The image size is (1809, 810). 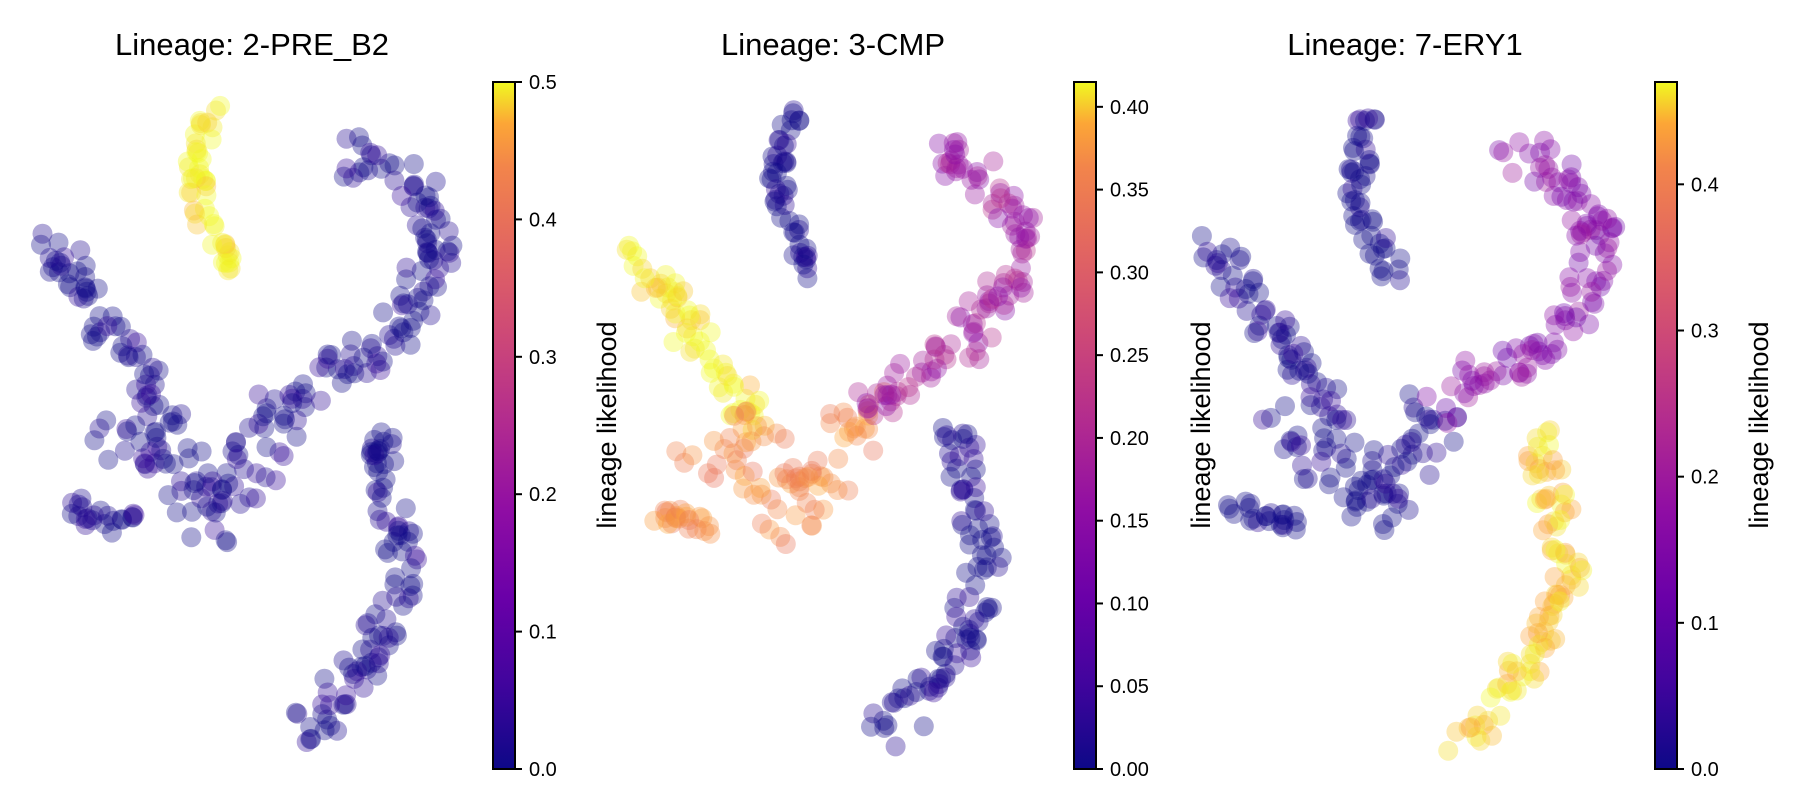 I want to click on colorbar-ticks: 0.00 0.05 0.10 0.15 0.20 0.25 0.30 0.35 0.40, so click(x=1122, y=439).